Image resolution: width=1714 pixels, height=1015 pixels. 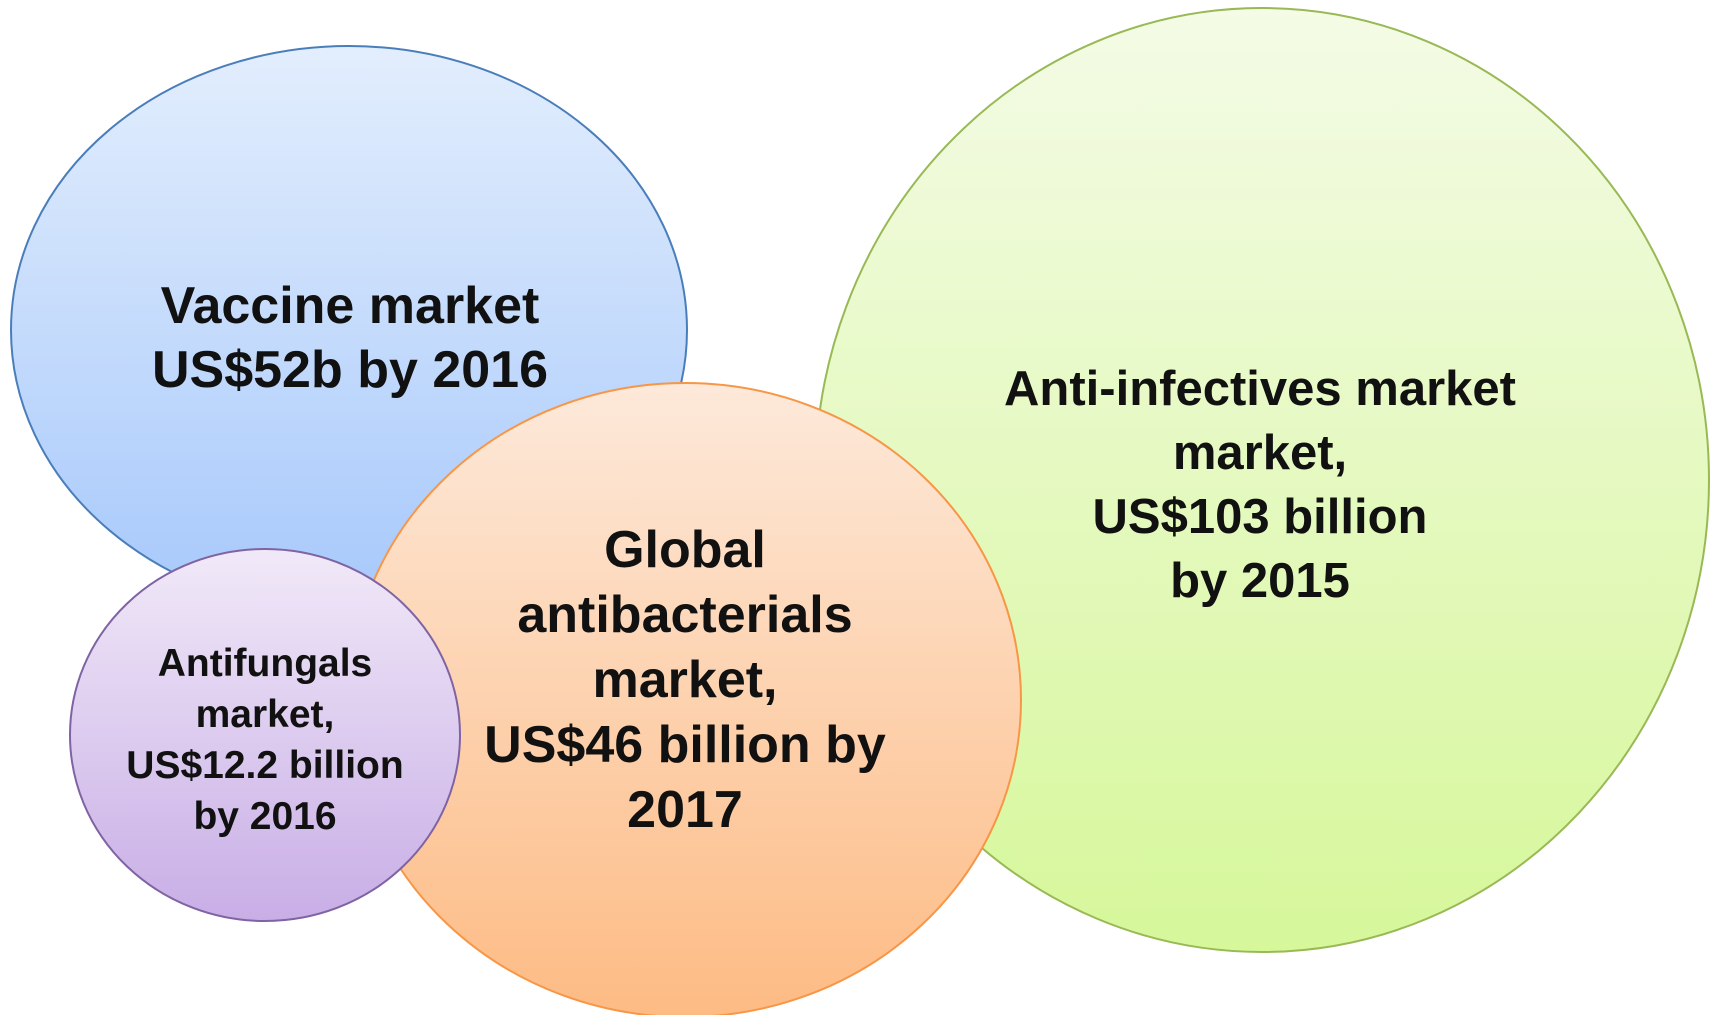 What do you see at coordinates (265, 714) in the screenshot?
I see `antifungals-label-line: market,` at bounding box center [265, 714].